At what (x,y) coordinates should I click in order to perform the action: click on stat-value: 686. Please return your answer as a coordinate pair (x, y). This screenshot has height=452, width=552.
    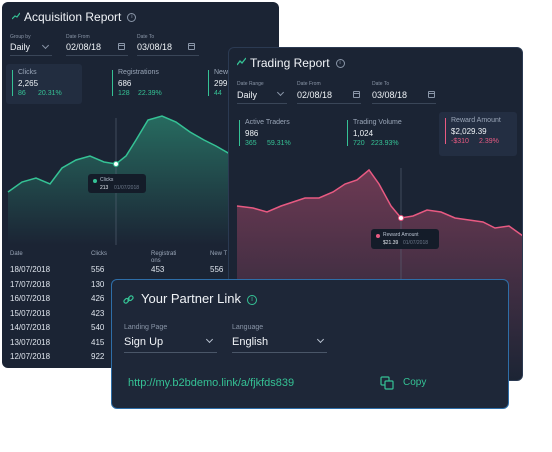
    Looking at the image, I should click on (125, 83).